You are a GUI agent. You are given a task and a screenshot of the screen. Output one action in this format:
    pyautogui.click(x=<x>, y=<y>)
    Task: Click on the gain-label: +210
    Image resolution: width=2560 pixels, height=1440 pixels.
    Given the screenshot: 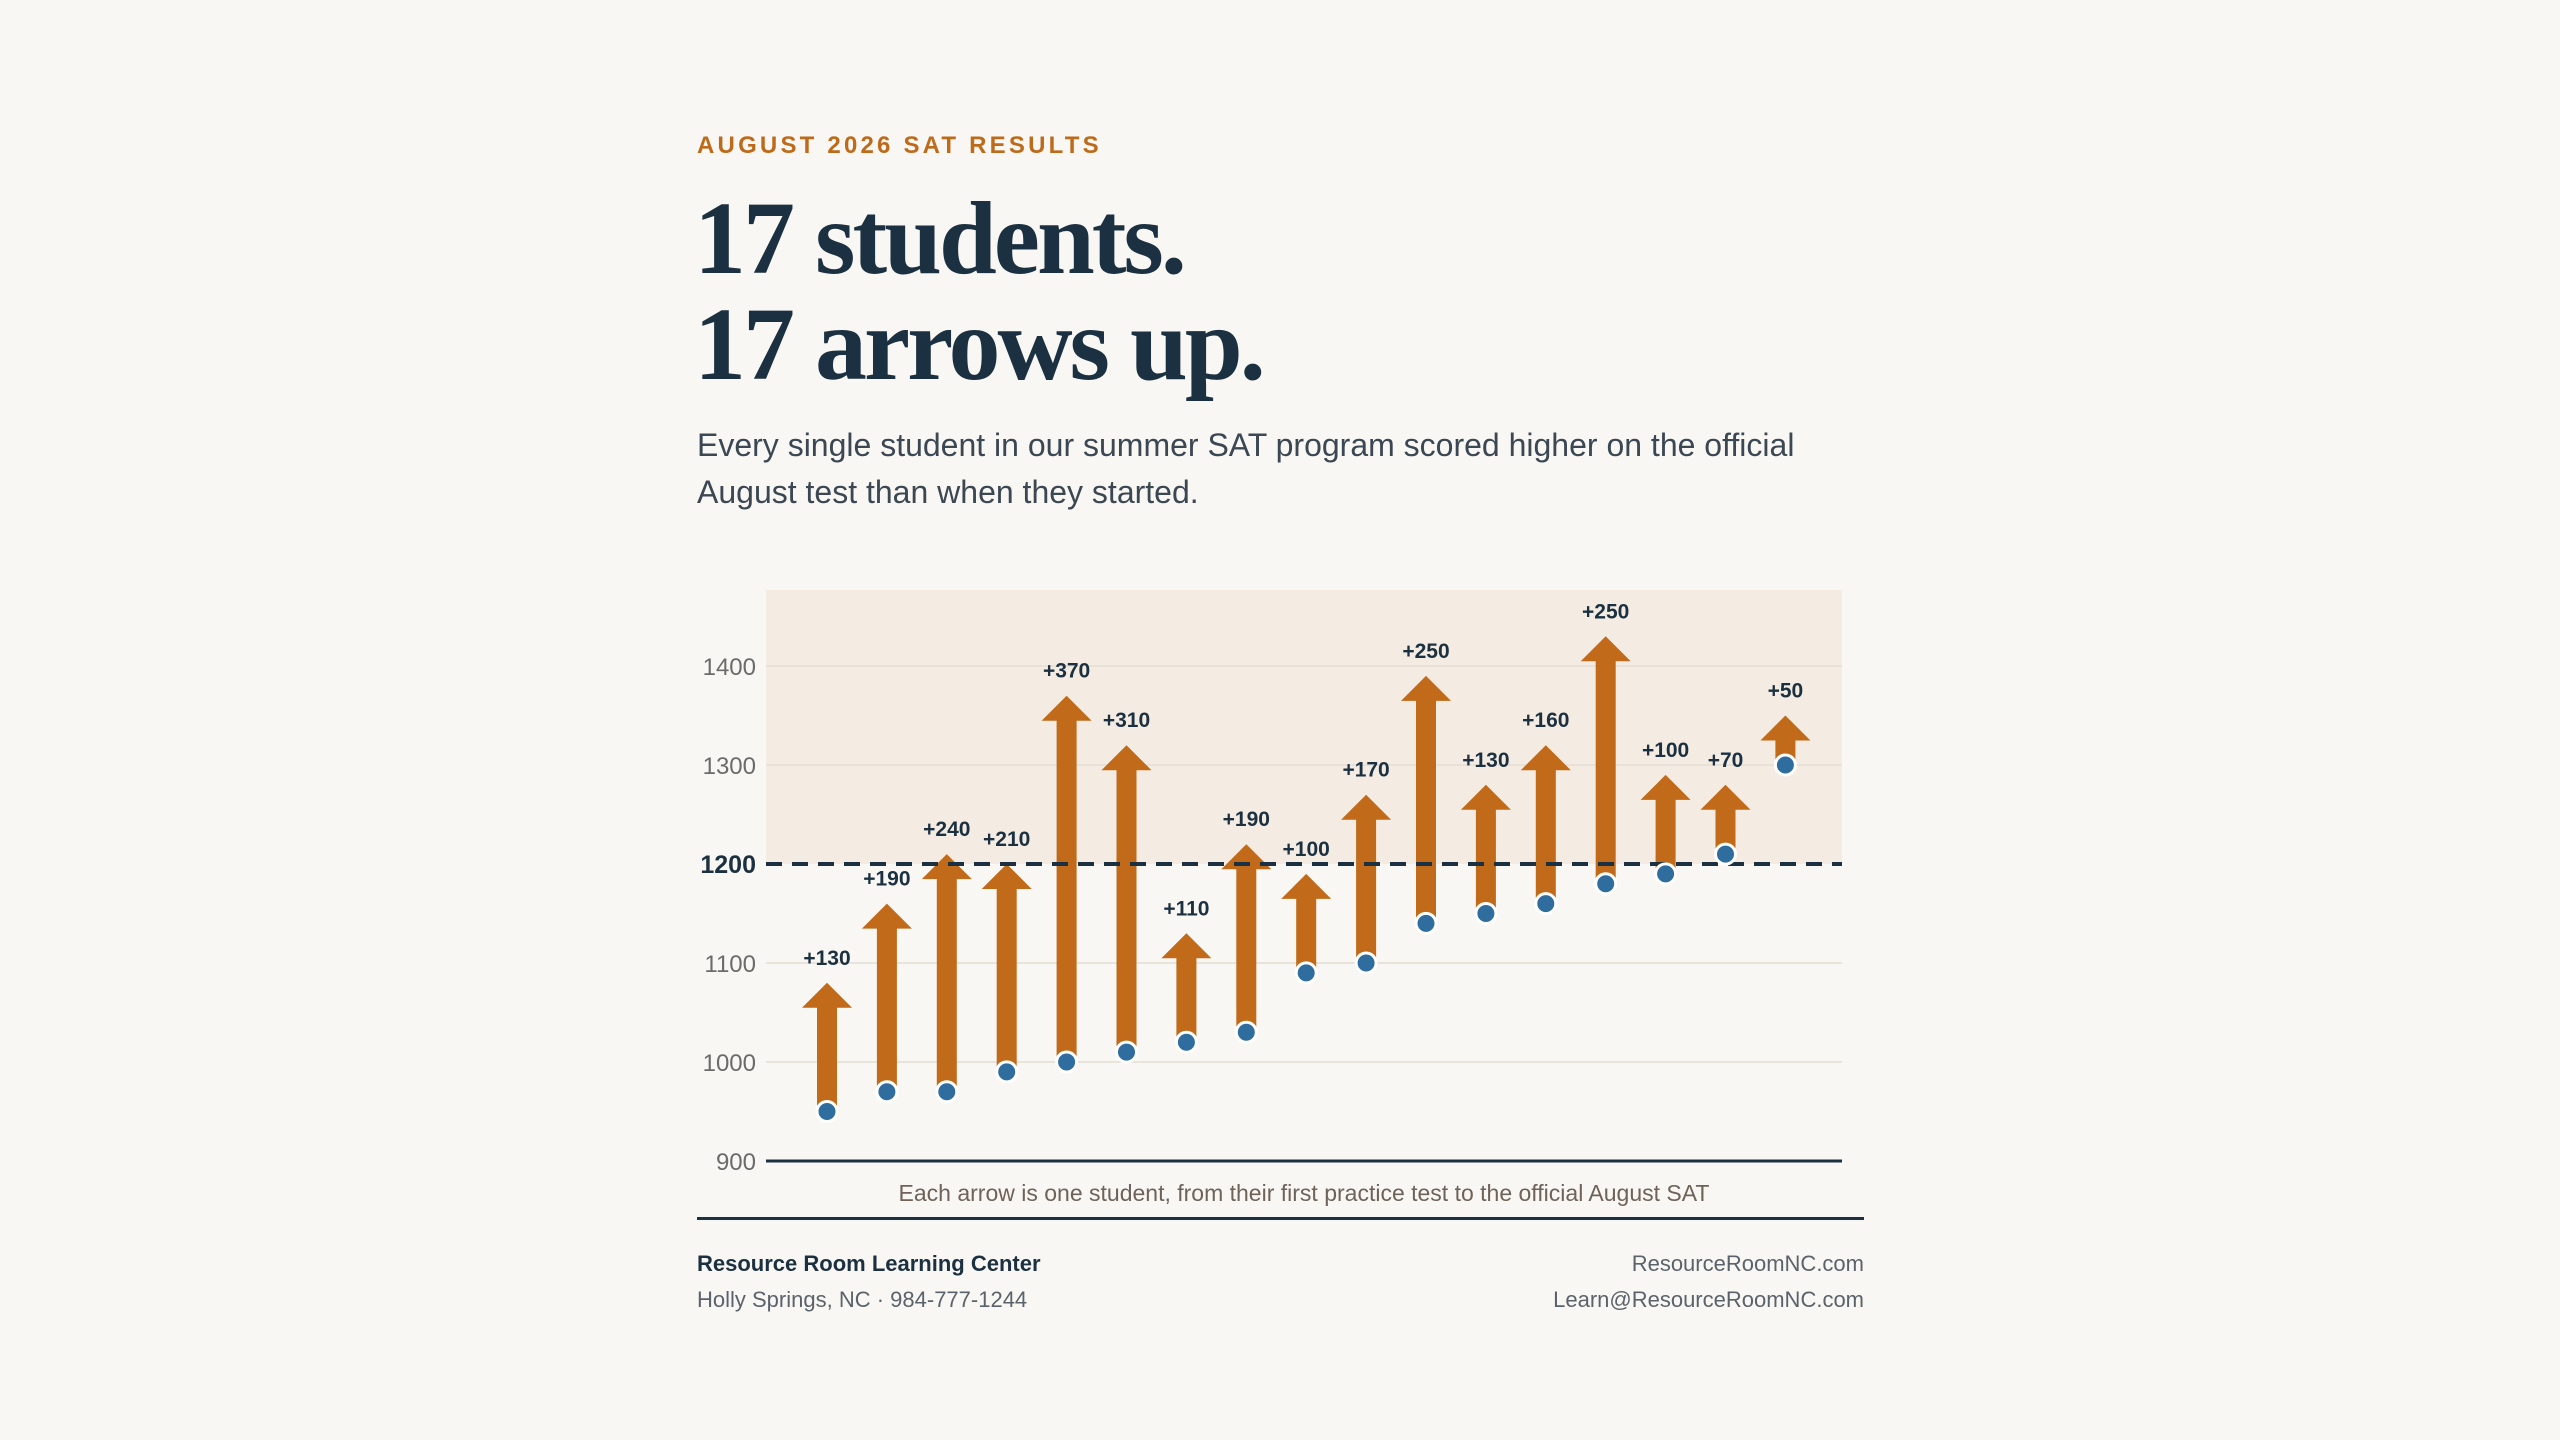 What is the action you would take?
    pyautogui.click(x=1006, y=839)
    